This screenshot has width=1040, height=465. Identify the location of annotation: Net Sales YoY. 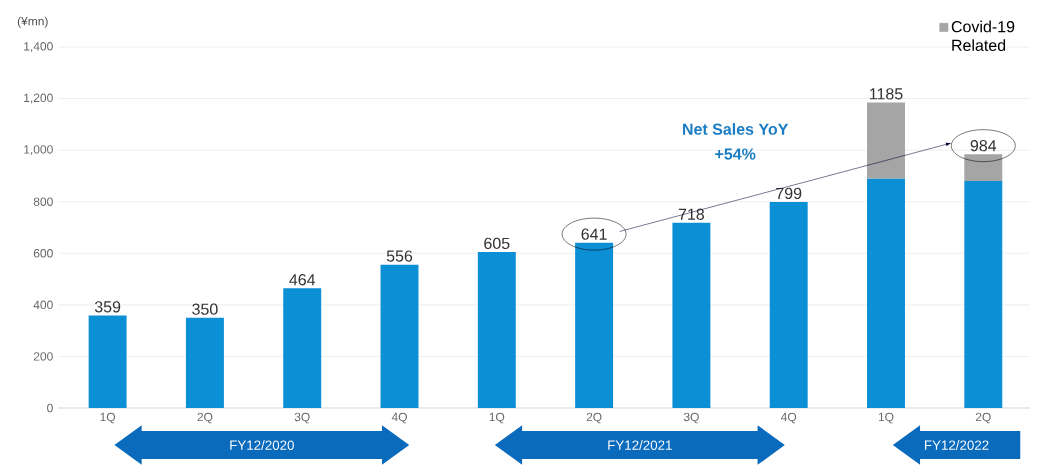
(736, 129).